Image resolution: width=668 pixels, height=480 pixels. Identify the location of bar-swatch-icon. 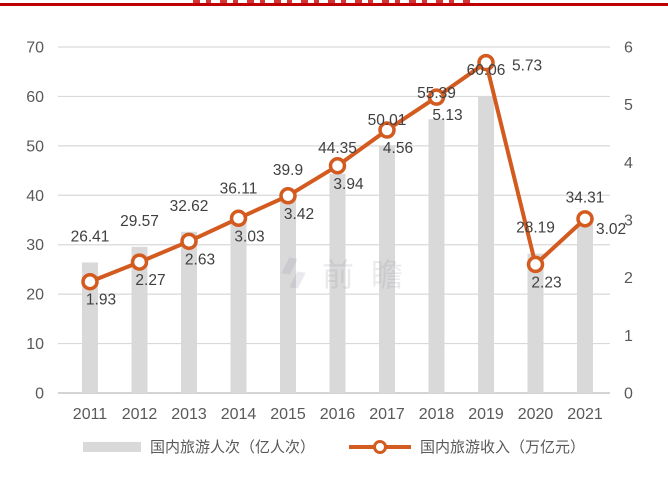
(111, 446).